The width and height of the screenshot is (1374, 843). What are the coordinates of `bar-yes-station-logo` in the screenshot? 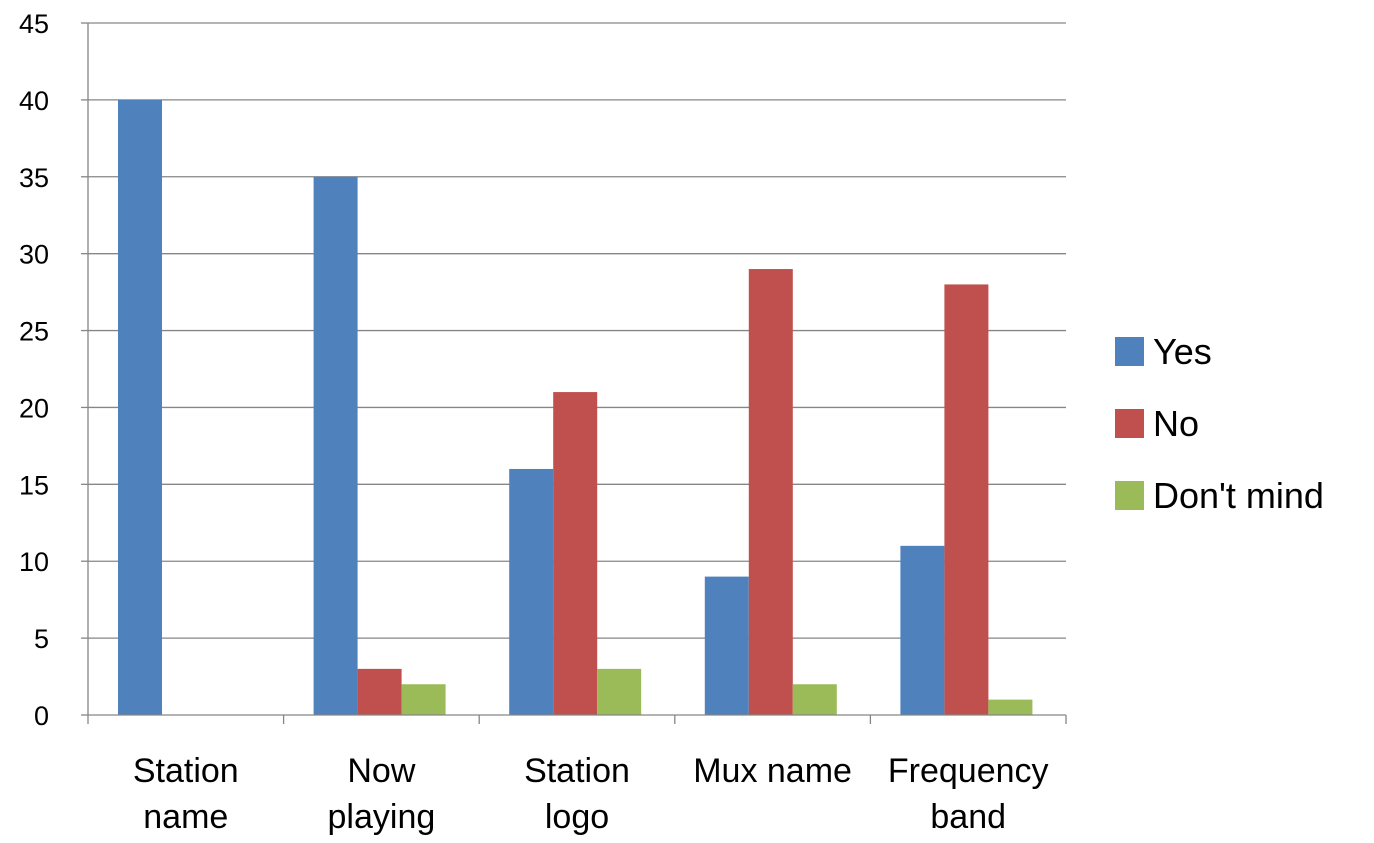 It's located at (531, 591).